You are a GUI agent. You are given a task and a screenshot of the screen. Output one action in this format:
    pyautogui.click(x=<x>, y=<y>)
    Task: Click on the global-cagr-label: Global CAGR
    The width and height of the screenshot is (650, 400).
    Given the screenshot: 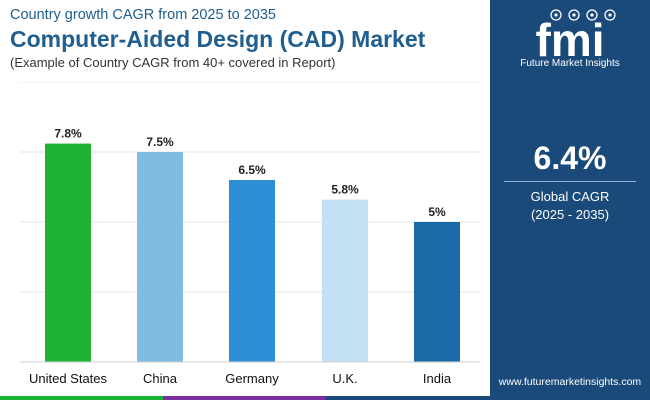 What is the action you would take?
    pyautogui.click(x=570, y=196)
    